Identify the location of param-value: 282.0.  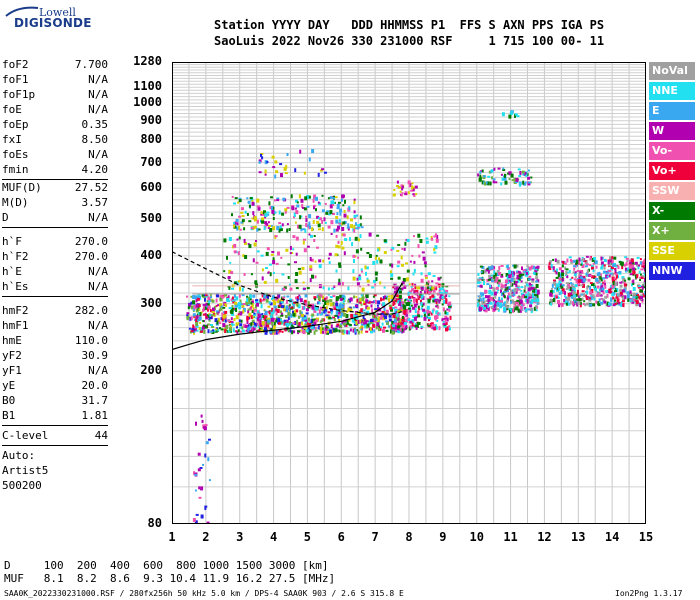
(91, 310).